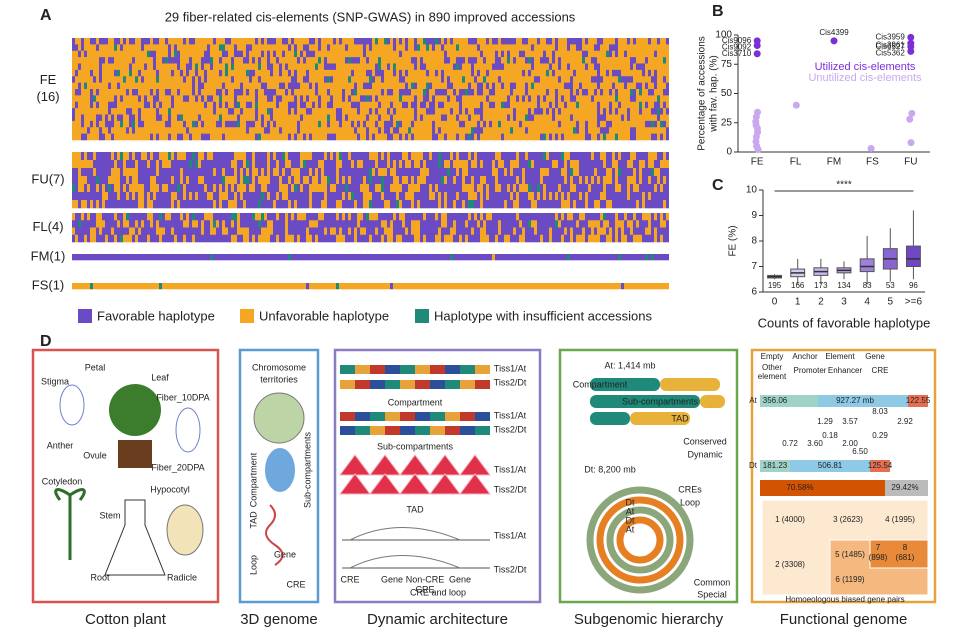 Image resolution: width=960 pixels, height=640 pixels. Describe the element at coordinates (135, 410) in the screenshot. I see `plant-canopy` at that location.